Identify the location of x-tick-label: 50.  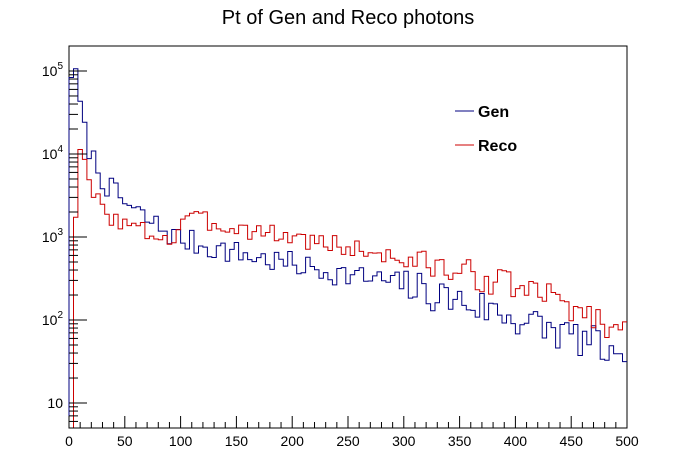
(125, 441).